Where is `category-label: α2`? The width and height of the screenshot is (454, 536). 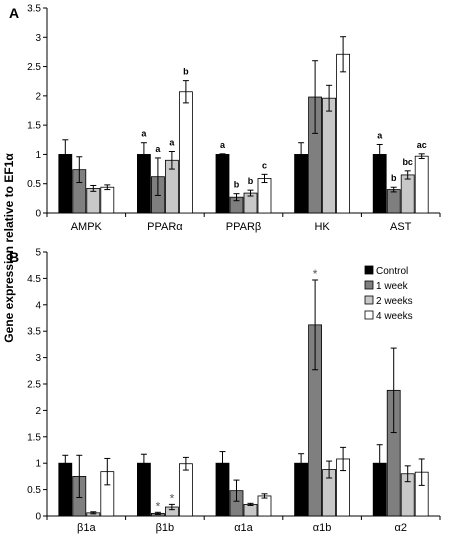
category-label: α2 is located at coordinates (400, 528).